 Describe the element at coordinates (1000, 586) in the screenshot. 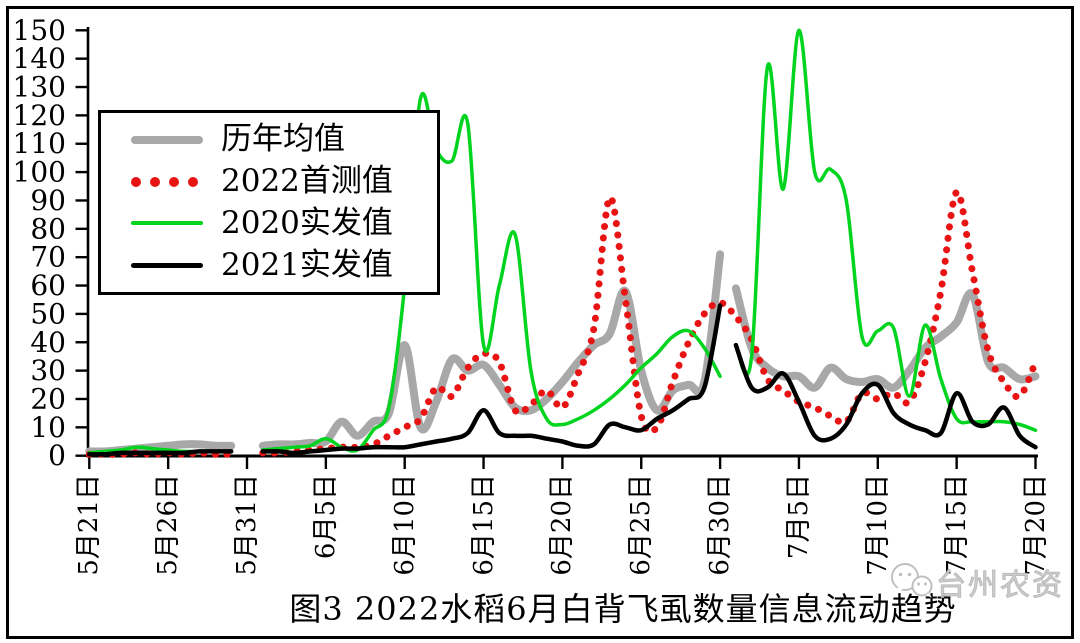

I see `watermark-text: 台州农资` at that location.